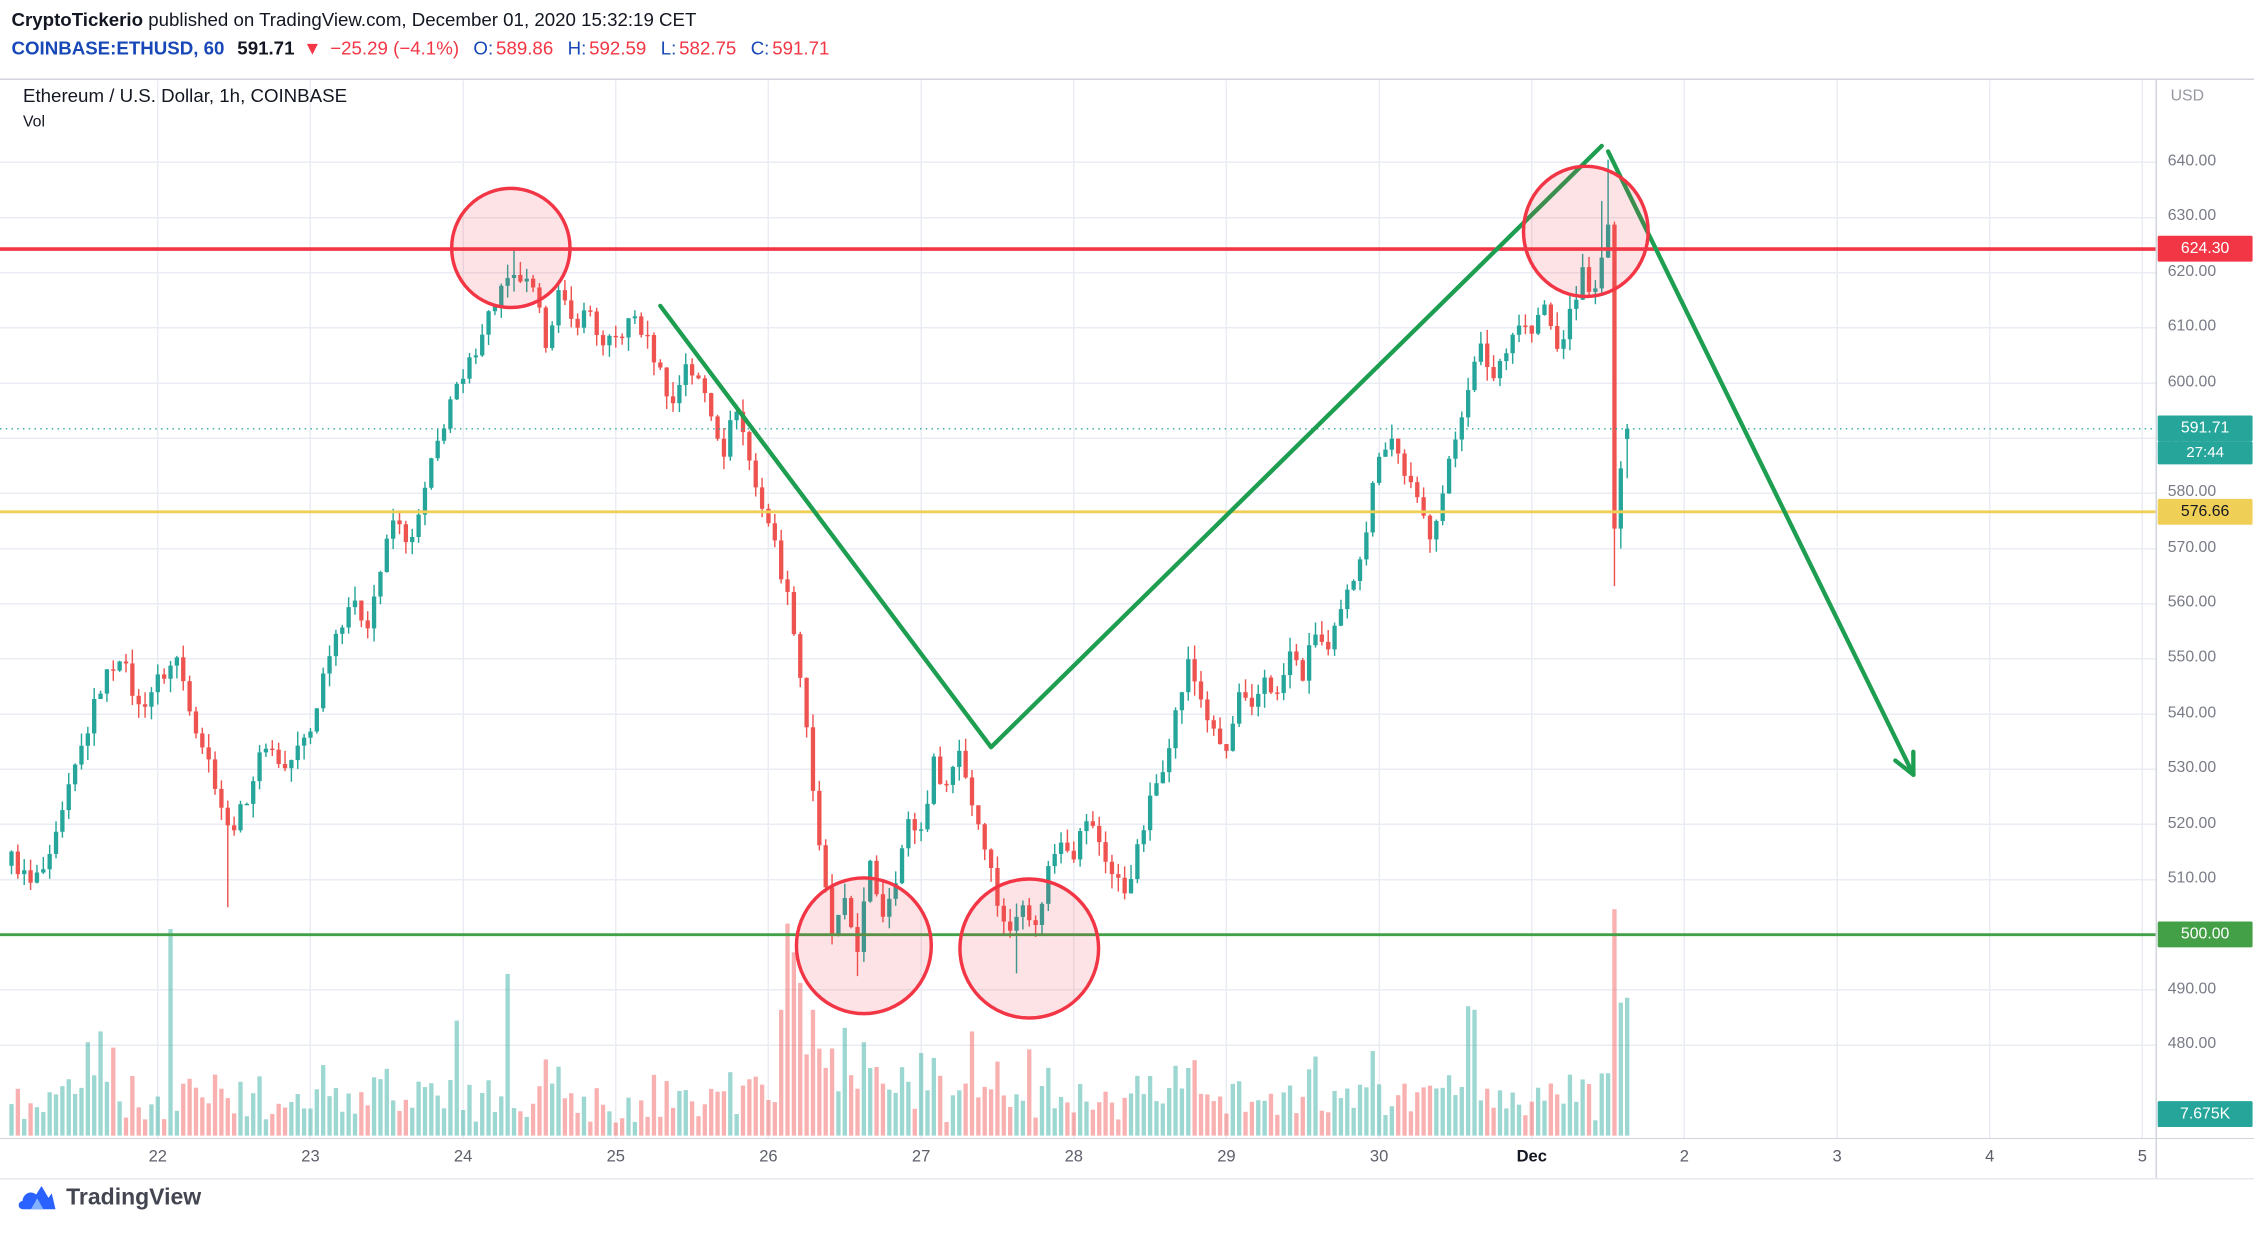  Describe the element at coordinates (109, 1199) in the screenshot. I see `tradingview-branding: TradingView` at that location.